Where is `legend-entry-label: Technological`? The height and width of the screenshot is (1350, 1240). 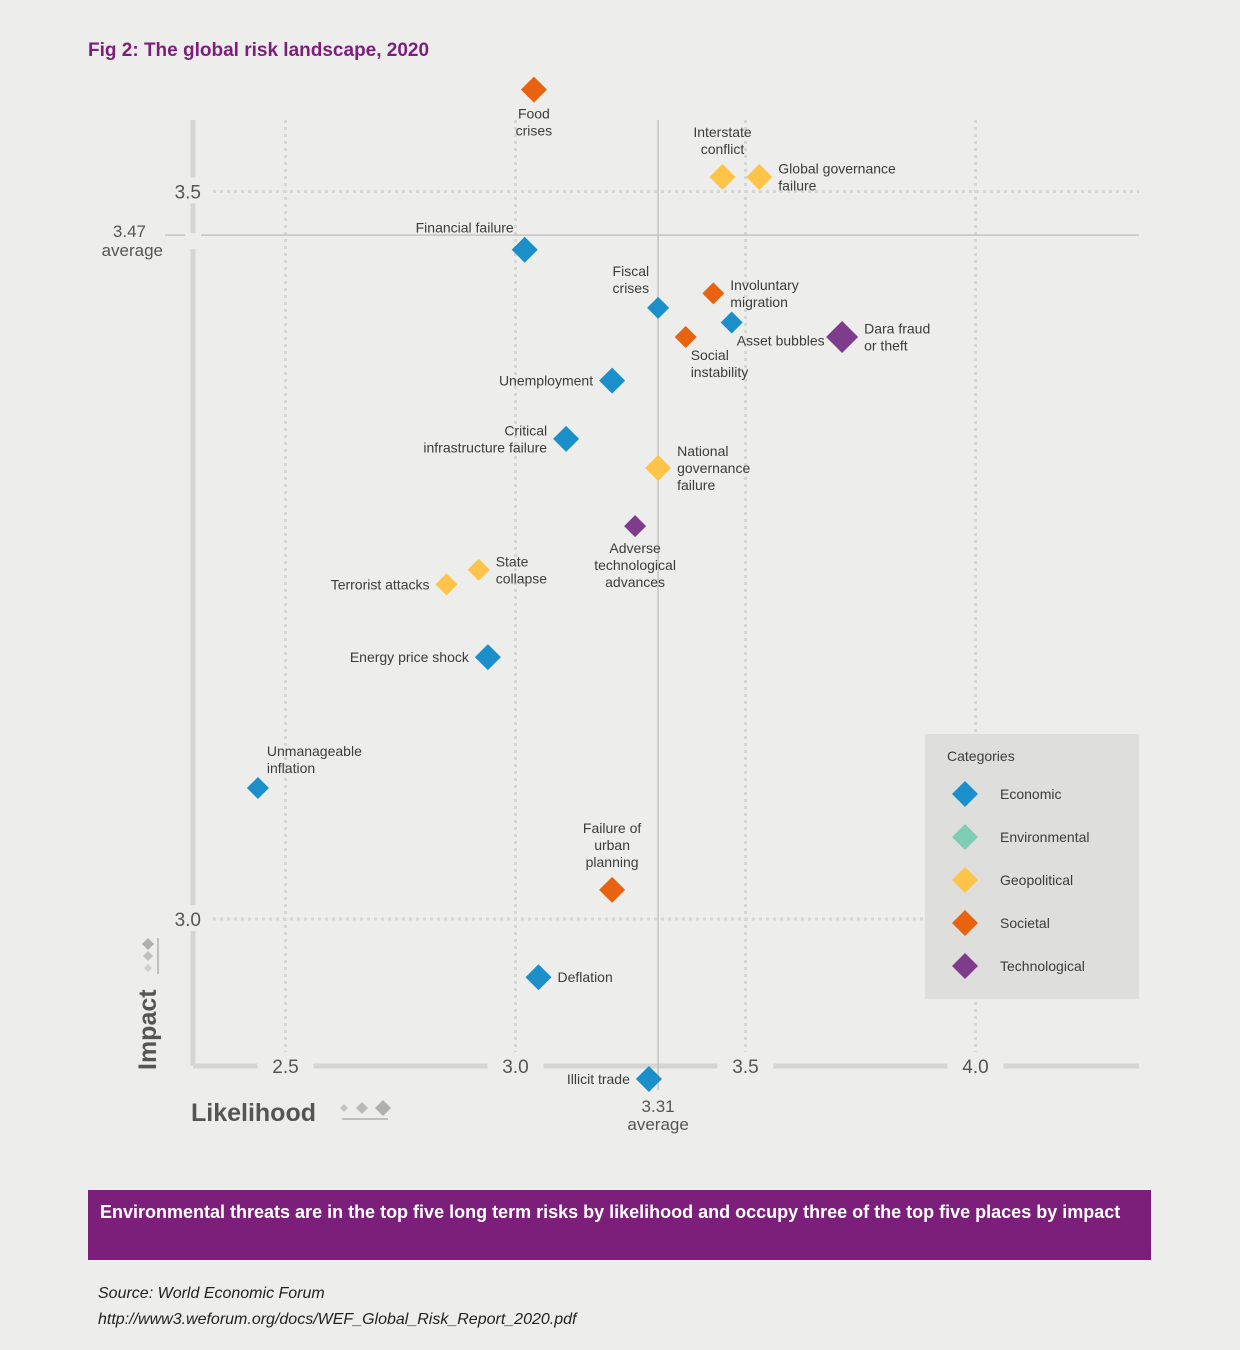
legend-entry-label: Technological is located at coordinates (1042, 966).